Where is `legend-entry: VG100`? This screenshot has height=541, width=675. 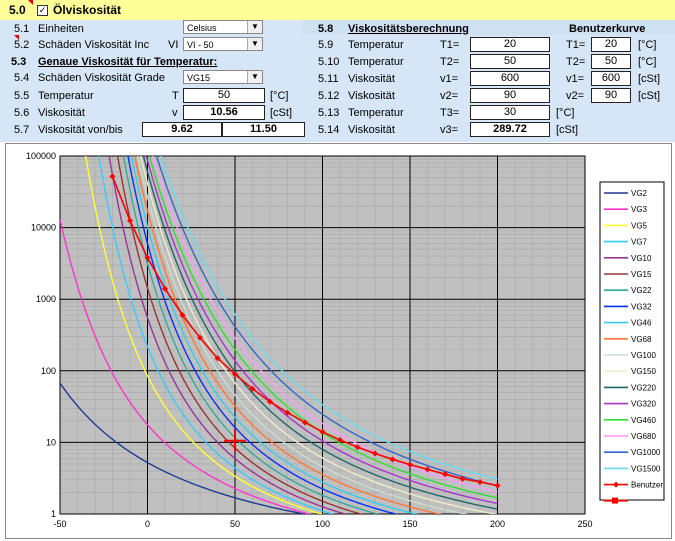
legend-entry: VG100 is located at coordinates (643, 355).